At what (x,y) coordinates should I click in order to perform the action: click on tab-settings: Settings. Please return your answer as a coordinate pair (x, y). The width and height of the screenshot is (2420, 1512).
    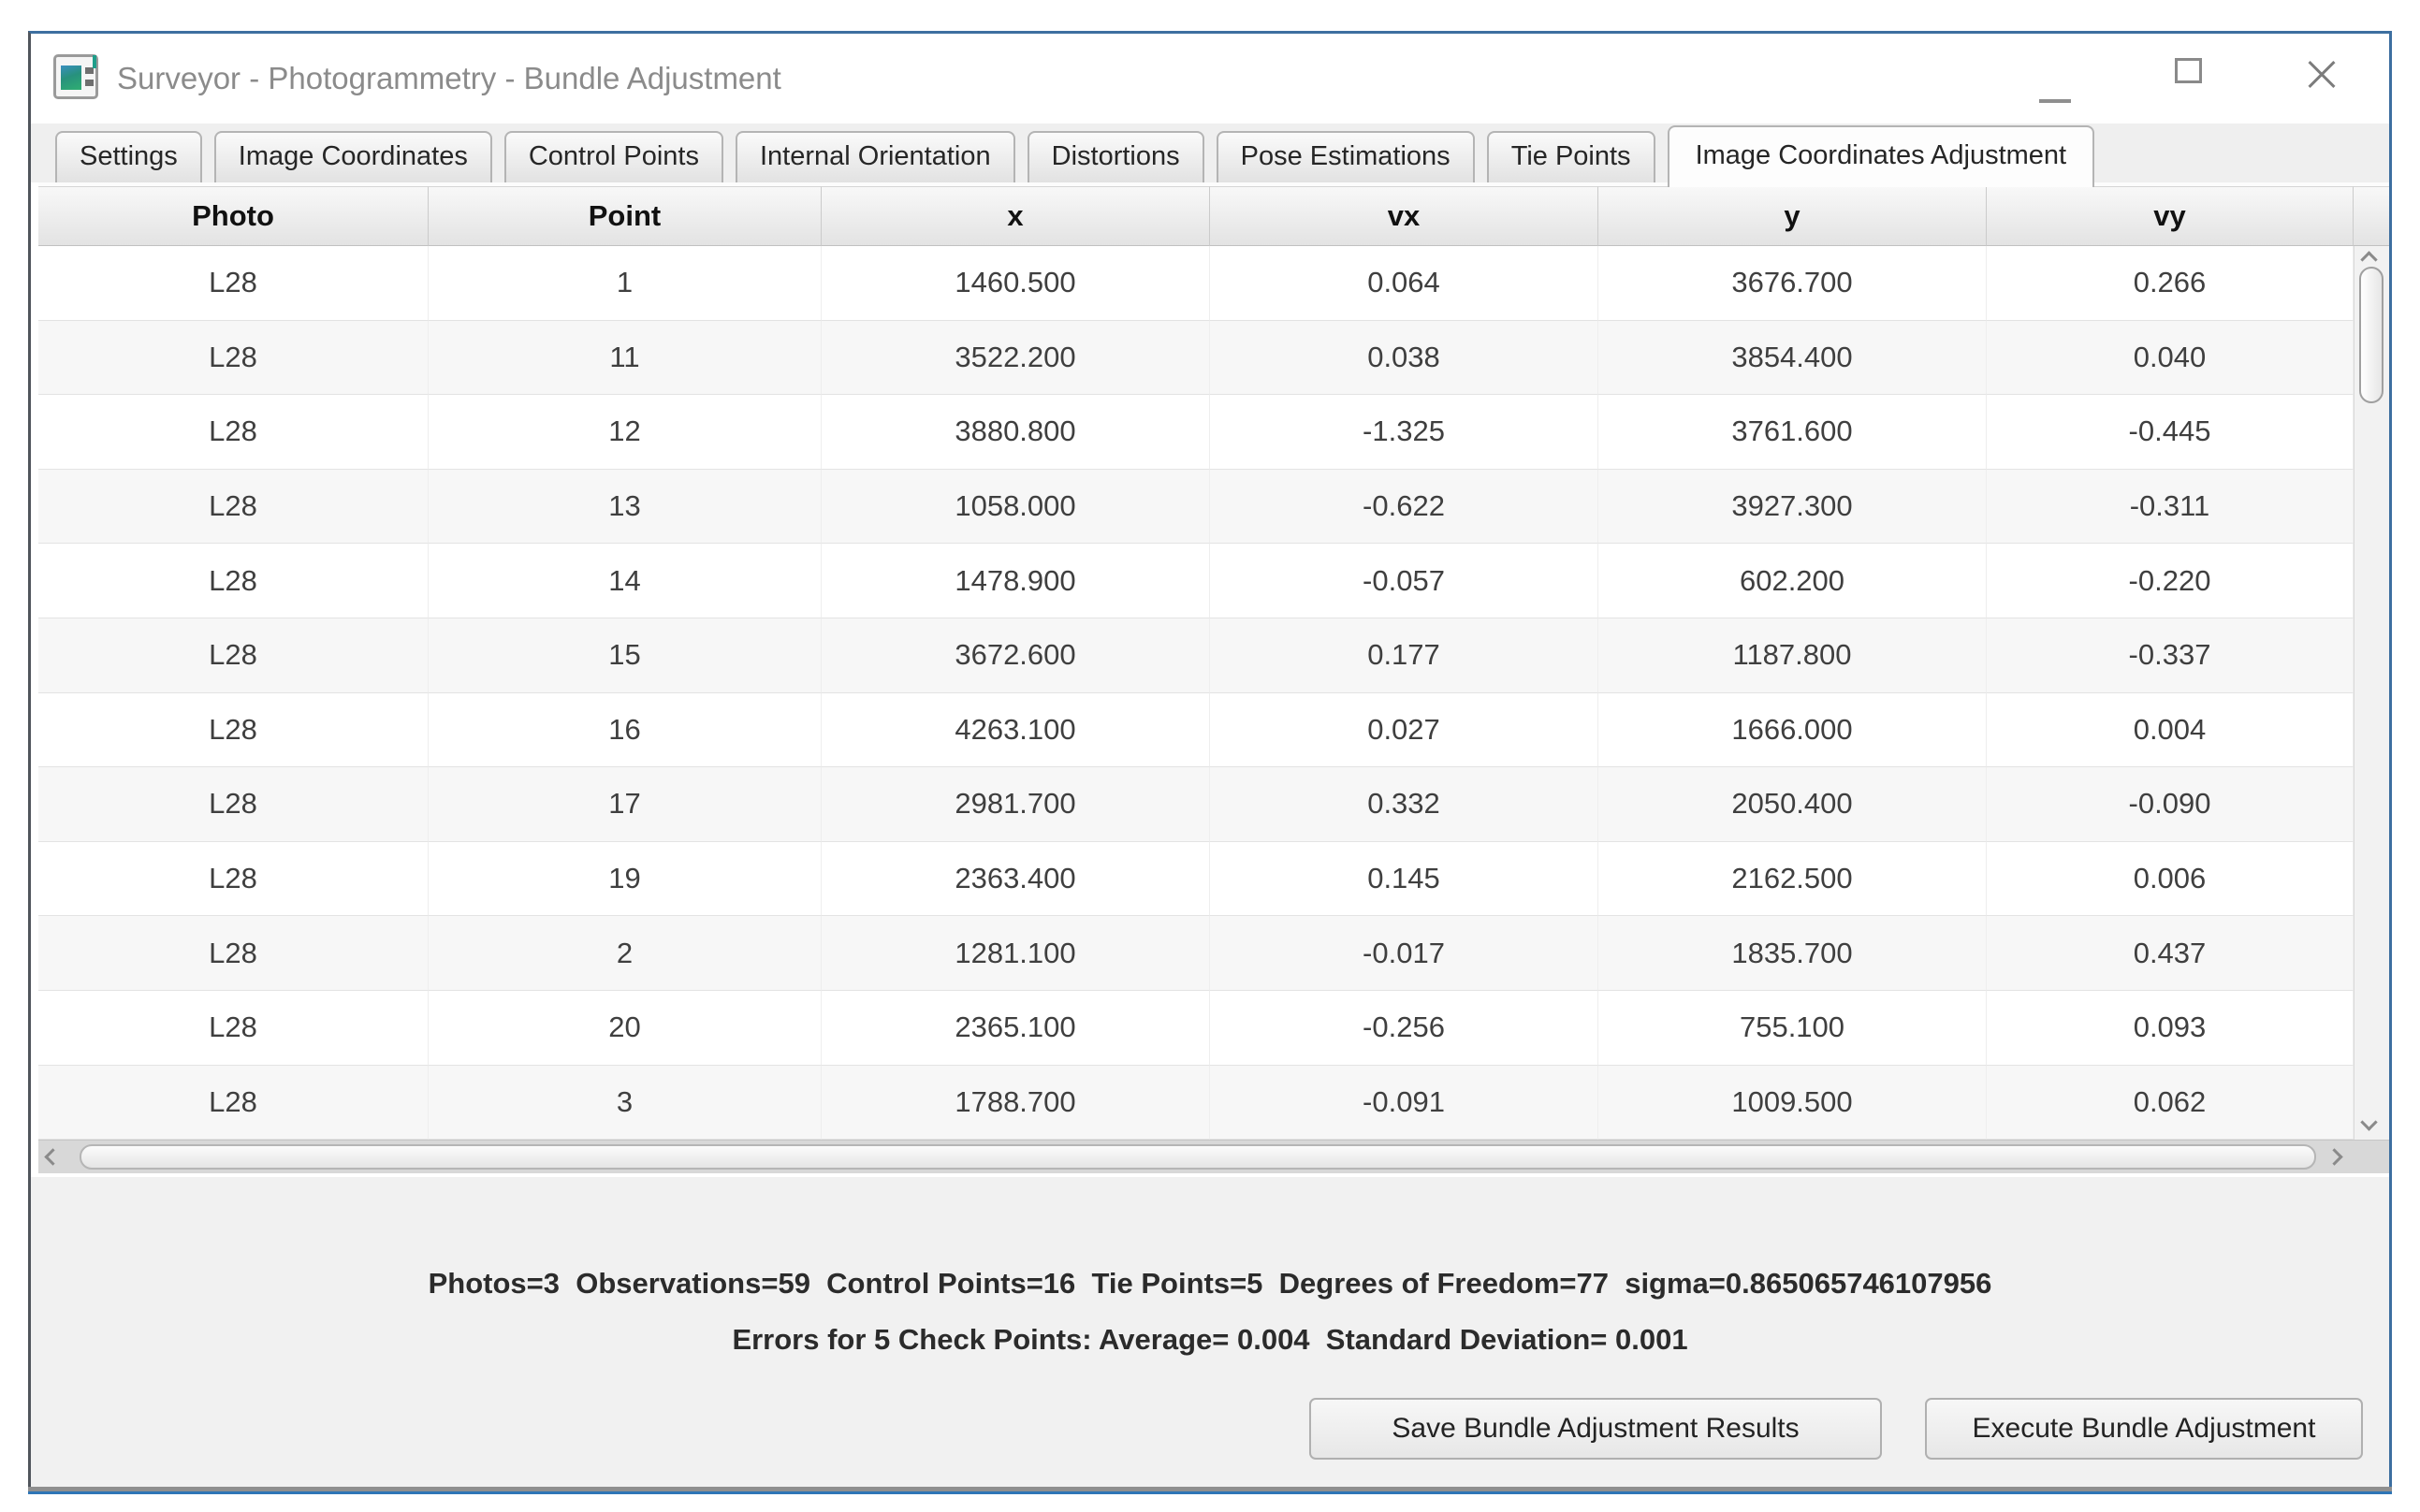
    Looking at the image, I should click on (128, 157).